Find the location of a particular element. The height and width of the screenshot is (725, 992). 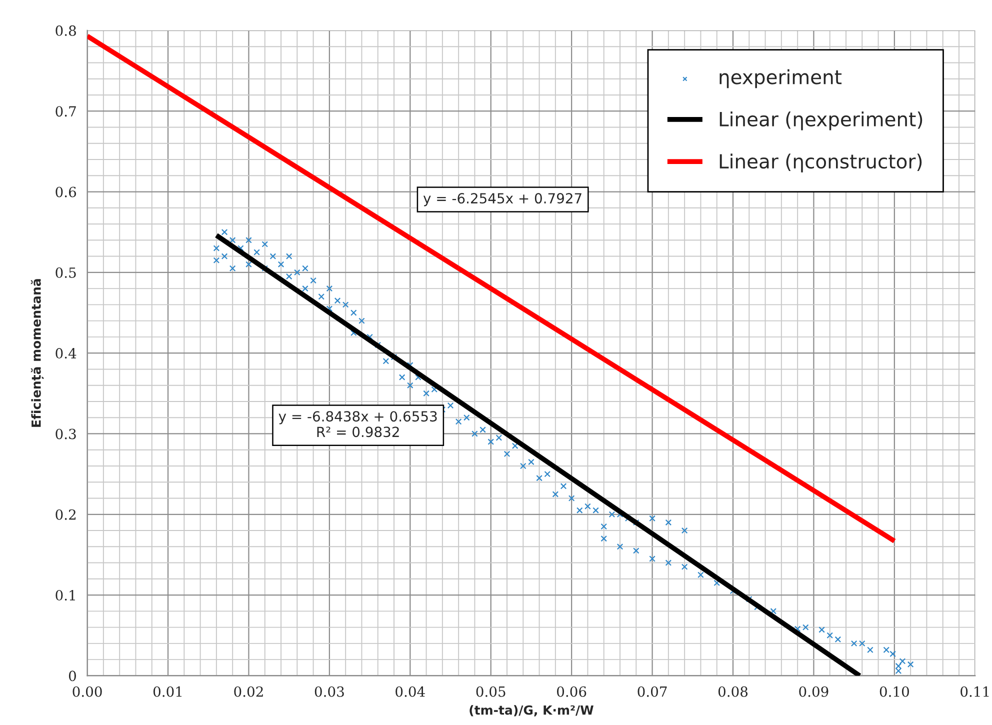

y-tick-label: 0.3 is located at coordinates (66, 434).